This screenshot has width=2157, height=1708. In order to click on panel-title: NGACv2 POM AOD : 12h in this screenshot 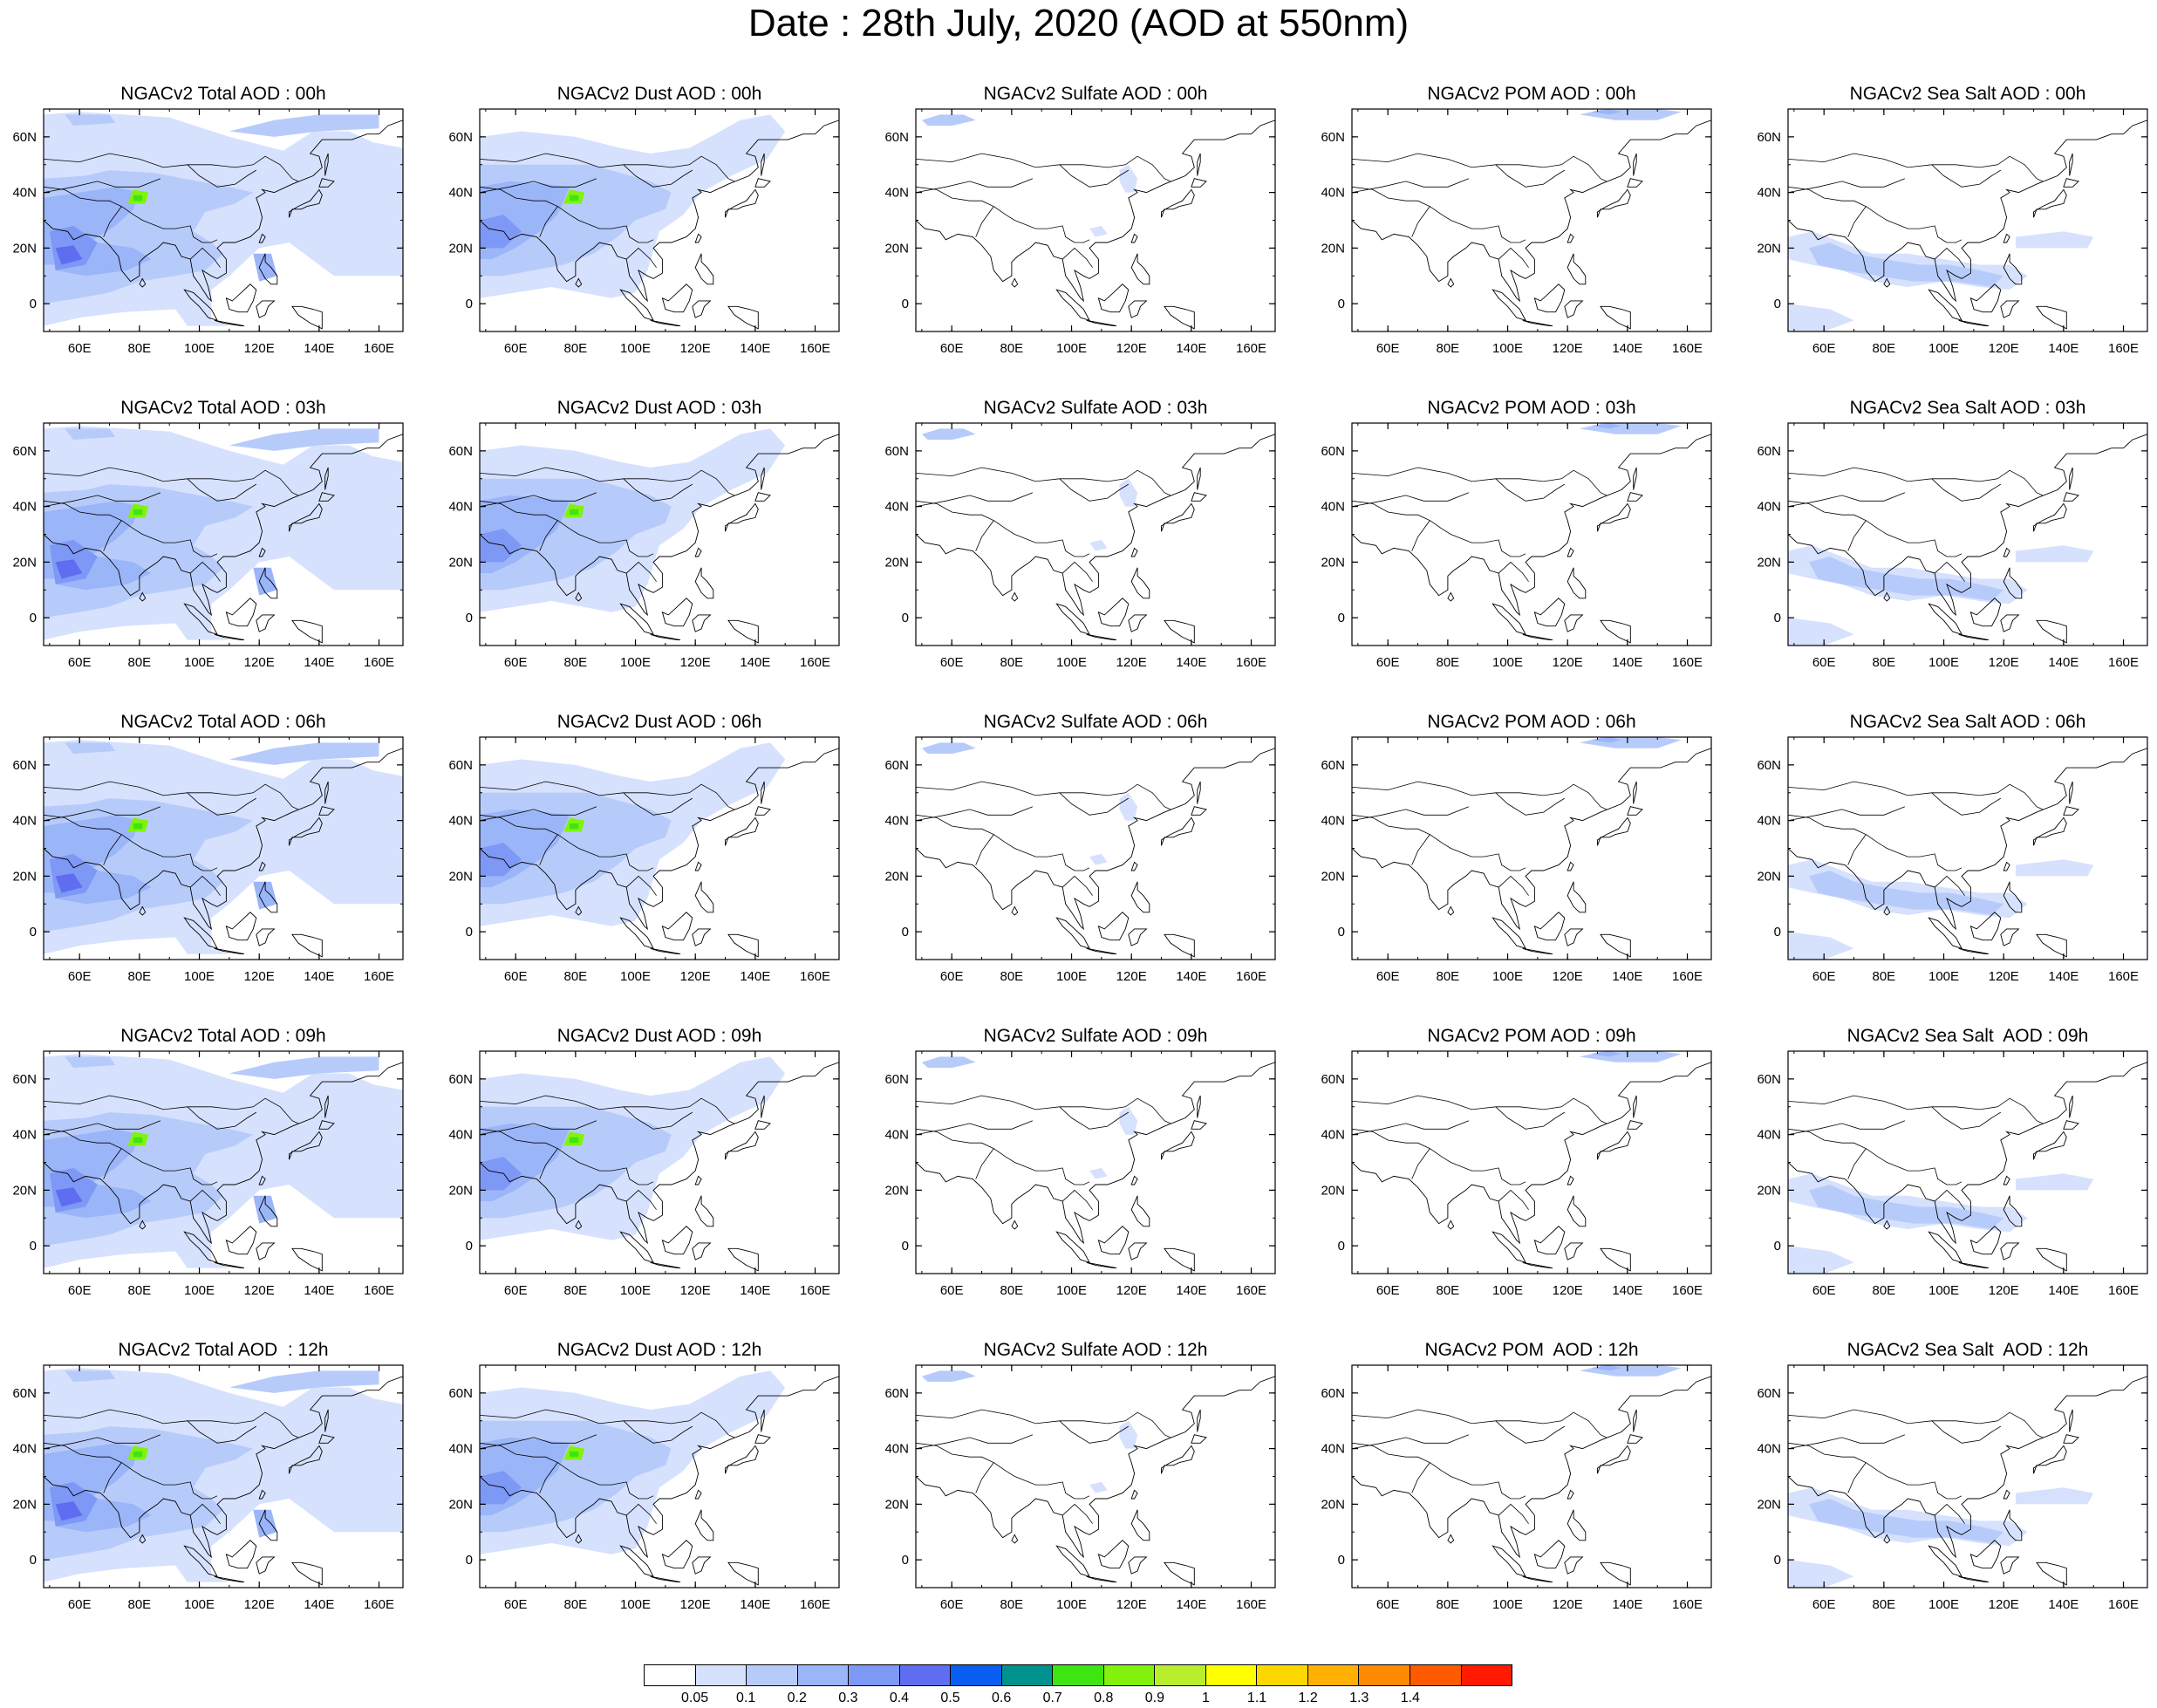, I will do `click(1531, 1350)`.